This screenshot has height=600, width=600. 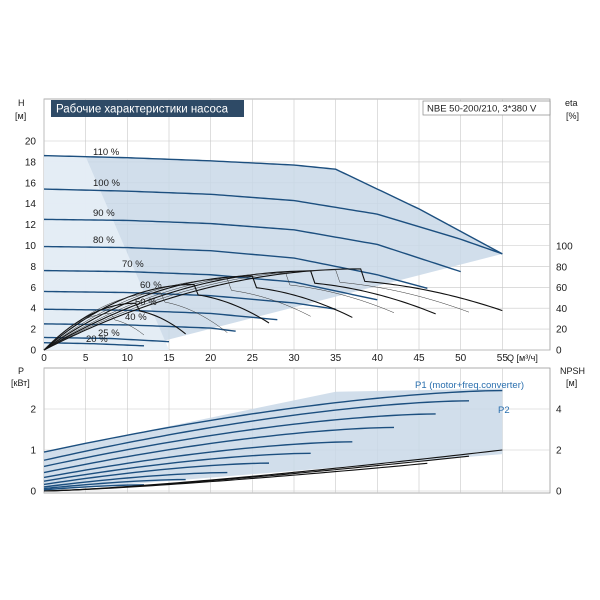 What do you see at coordinates (482, 109) in the screenshot?
I see `model-label: NBE 50-200/210, 3*380 V` at bounding box center [482, 109].